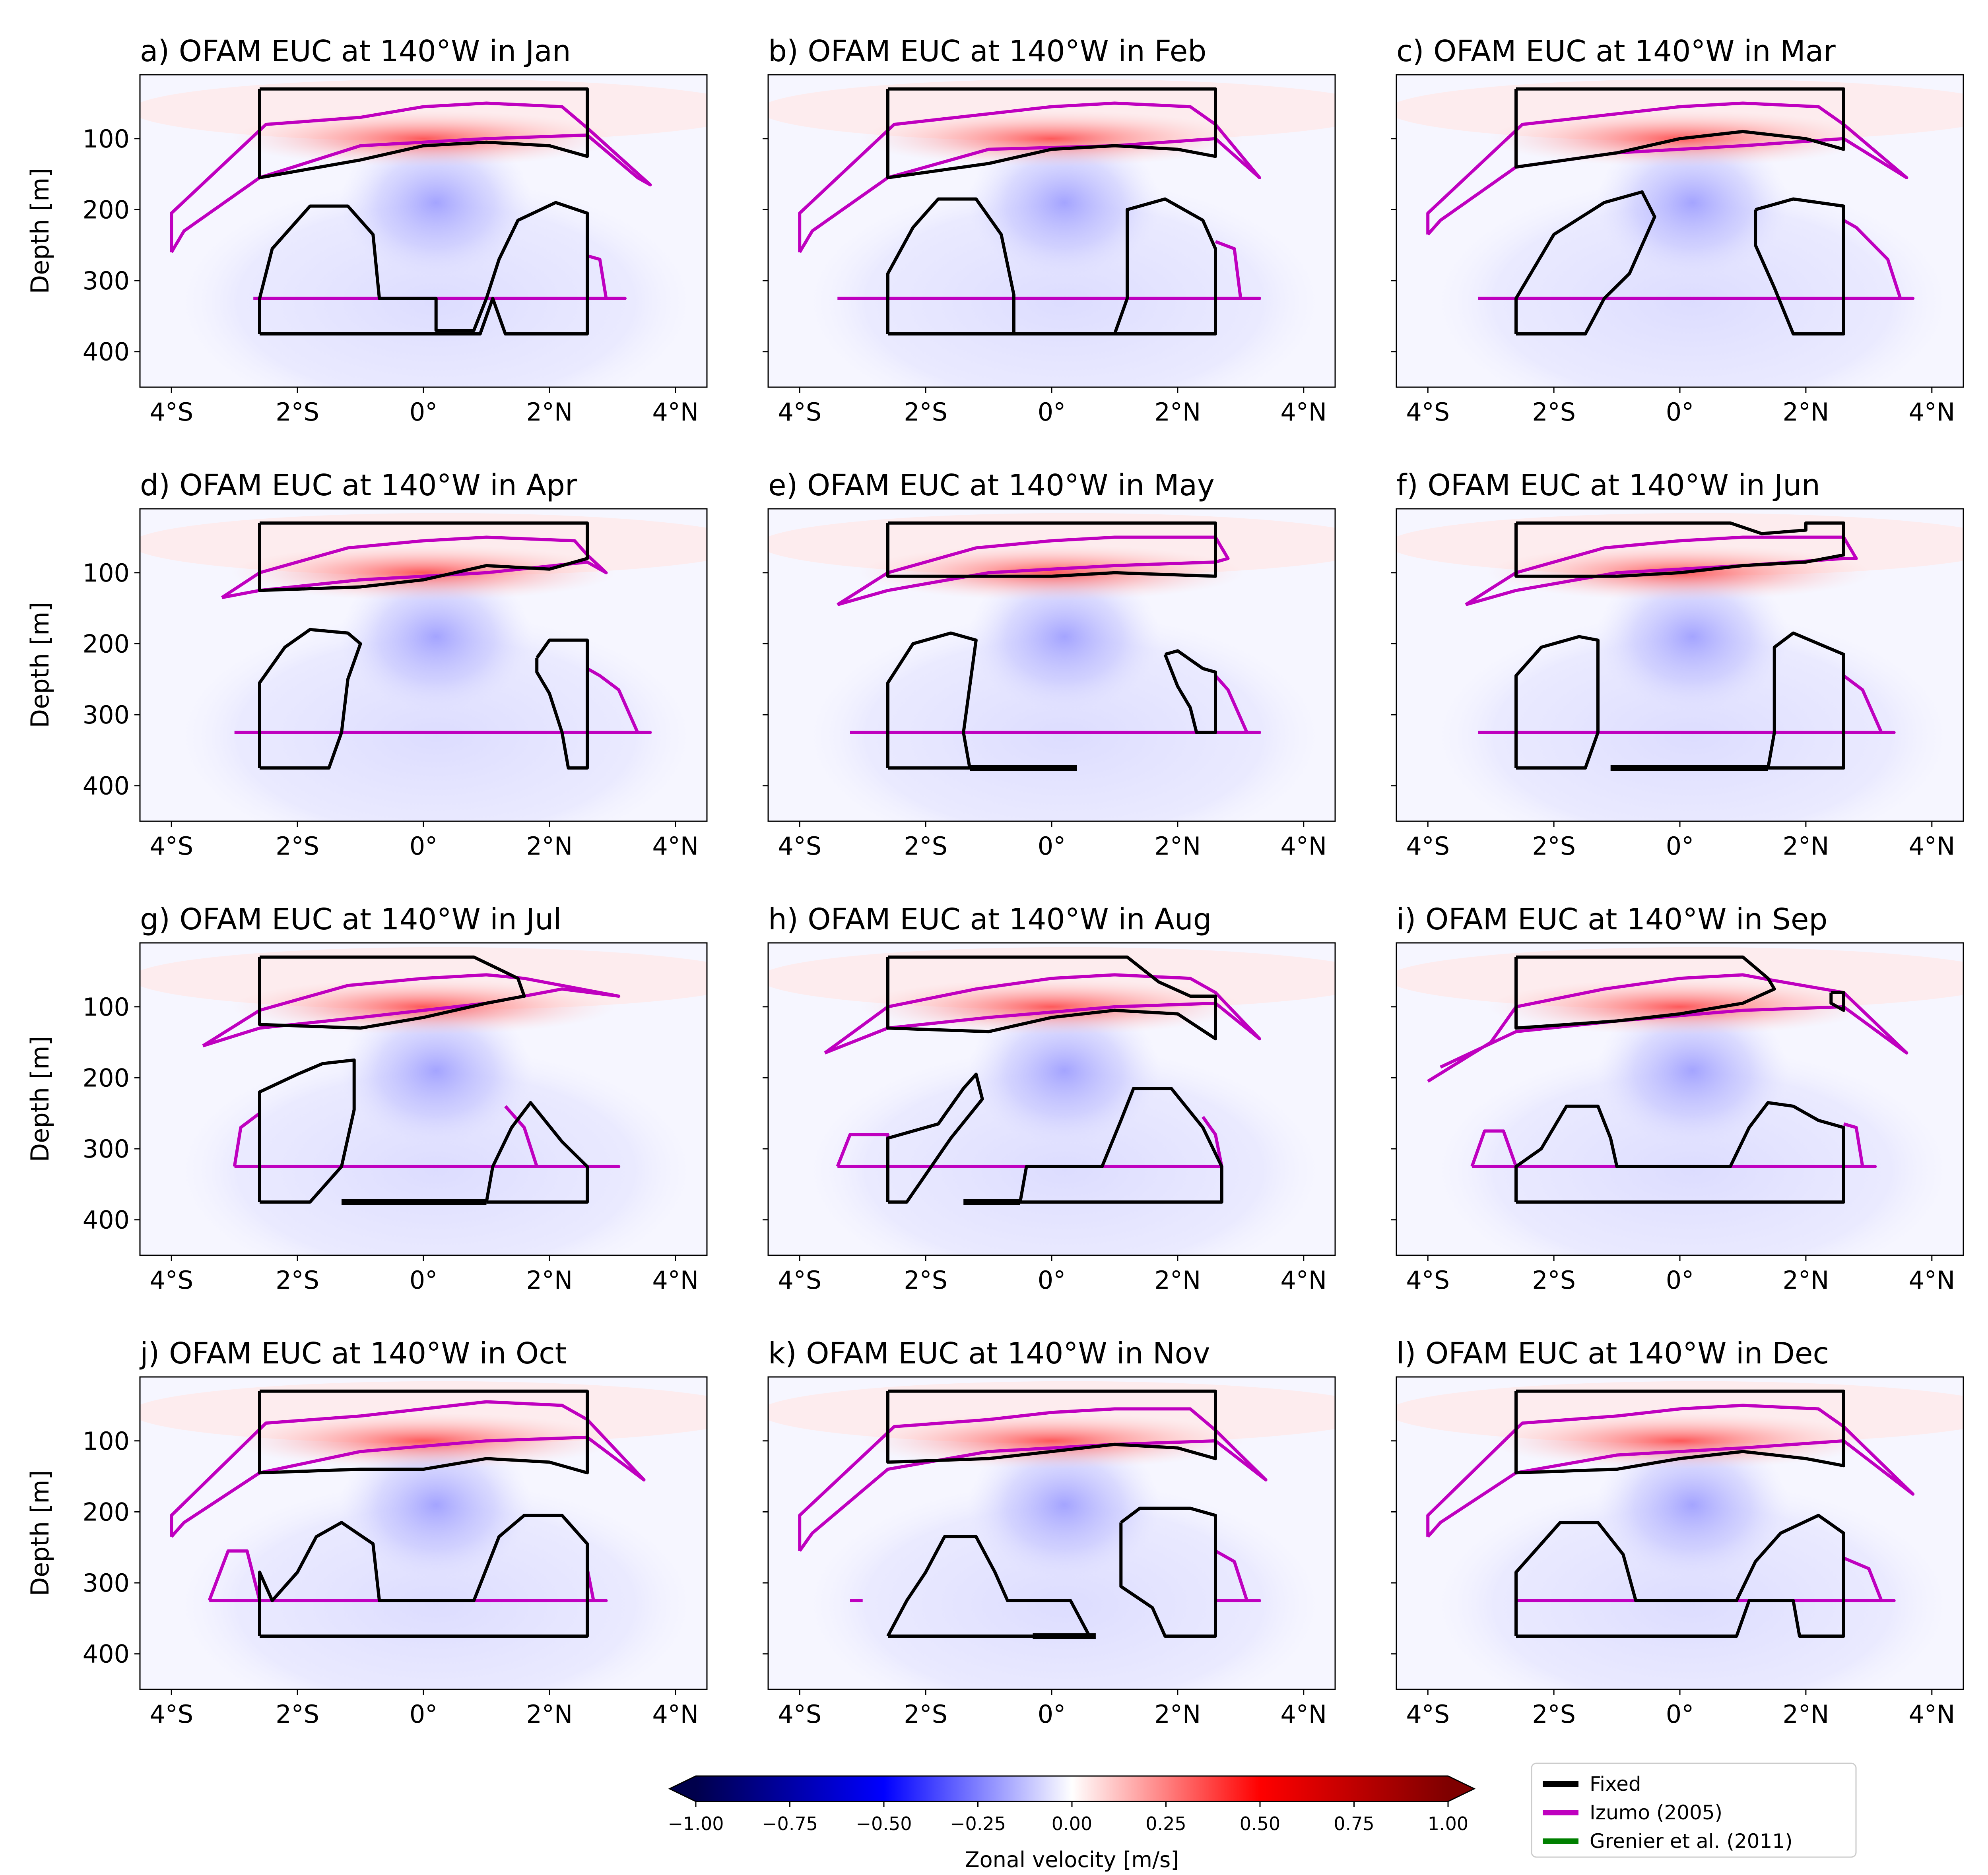  Describe the element at coordinates (1616, 51) in the screenshot. I see `panel-title: c) OFAM EUC at 140°W in Mar` at that location.